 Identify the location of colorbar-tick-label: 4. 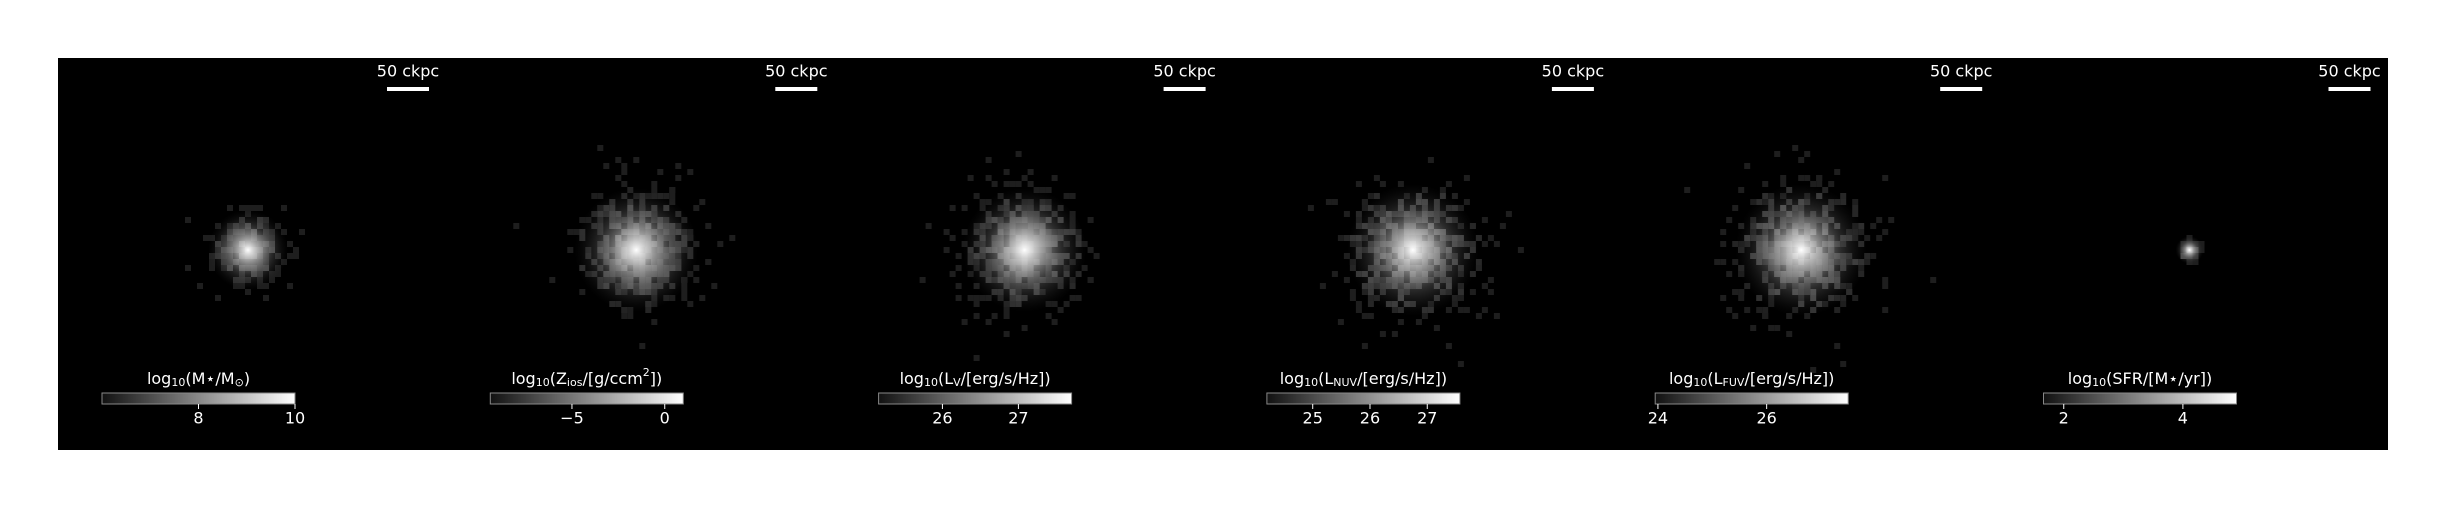
(2183, 418).